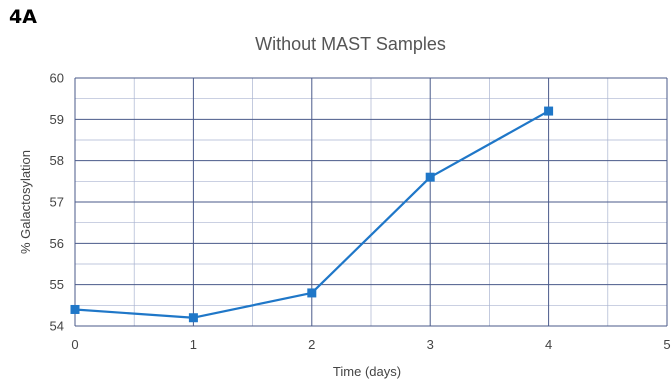  I want to click on x-axis-label: Time (days), so click(367, 371).